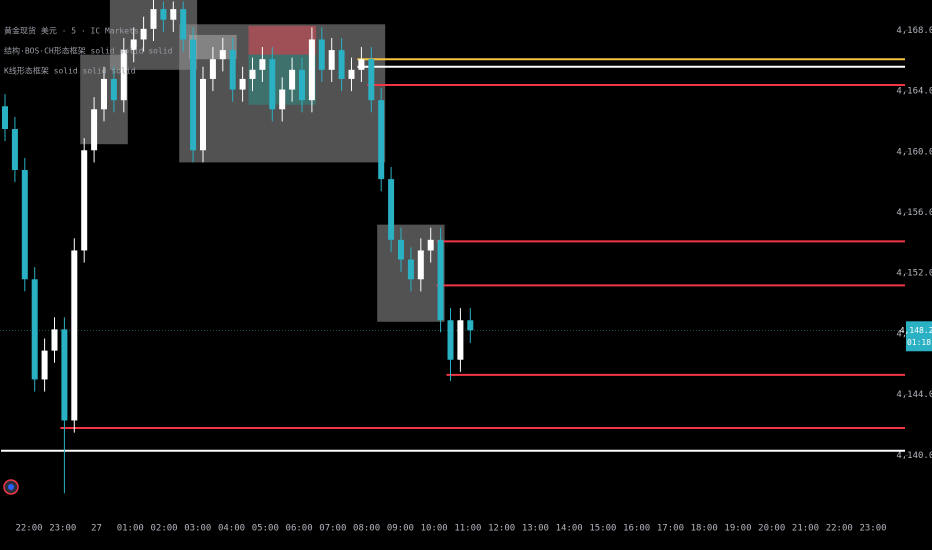 The image size is (932, 550). Describe the element at coordinates (670, 529) in the screenshot. I see `x-tick-label: 17:00` at that location.